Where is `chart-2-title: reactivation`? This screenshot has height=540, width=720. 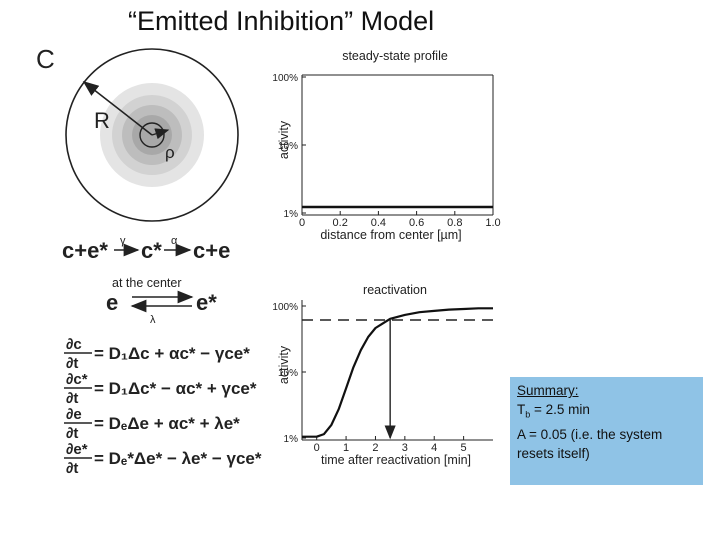 chart-2-title: reactivation is located at coordinates (395, 290).